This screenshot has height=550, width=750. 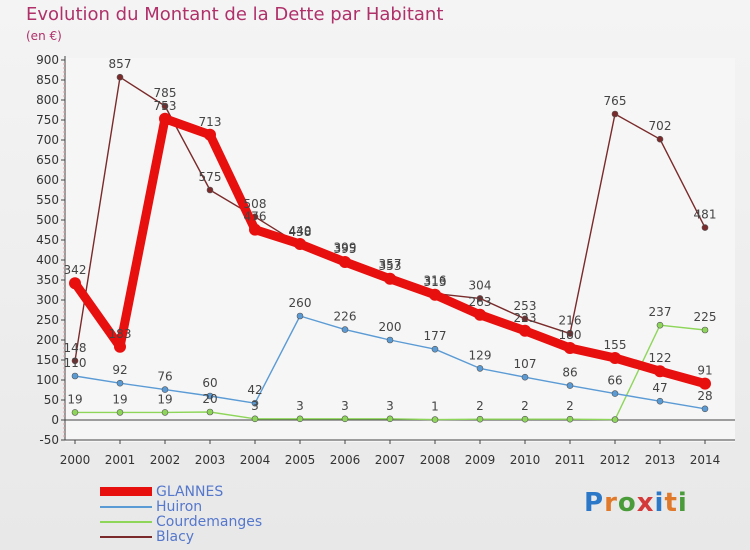 I want to click on data-label-huiron: 42, so click(x=254, y=390).